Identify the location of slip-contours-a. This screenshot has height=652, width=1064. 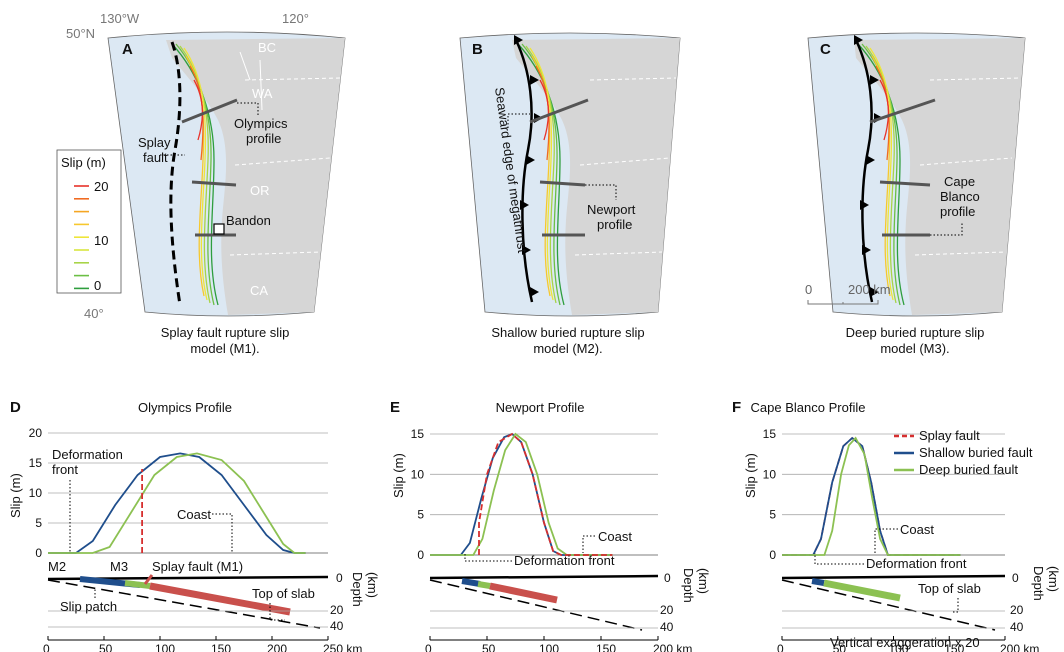
(195, 174).